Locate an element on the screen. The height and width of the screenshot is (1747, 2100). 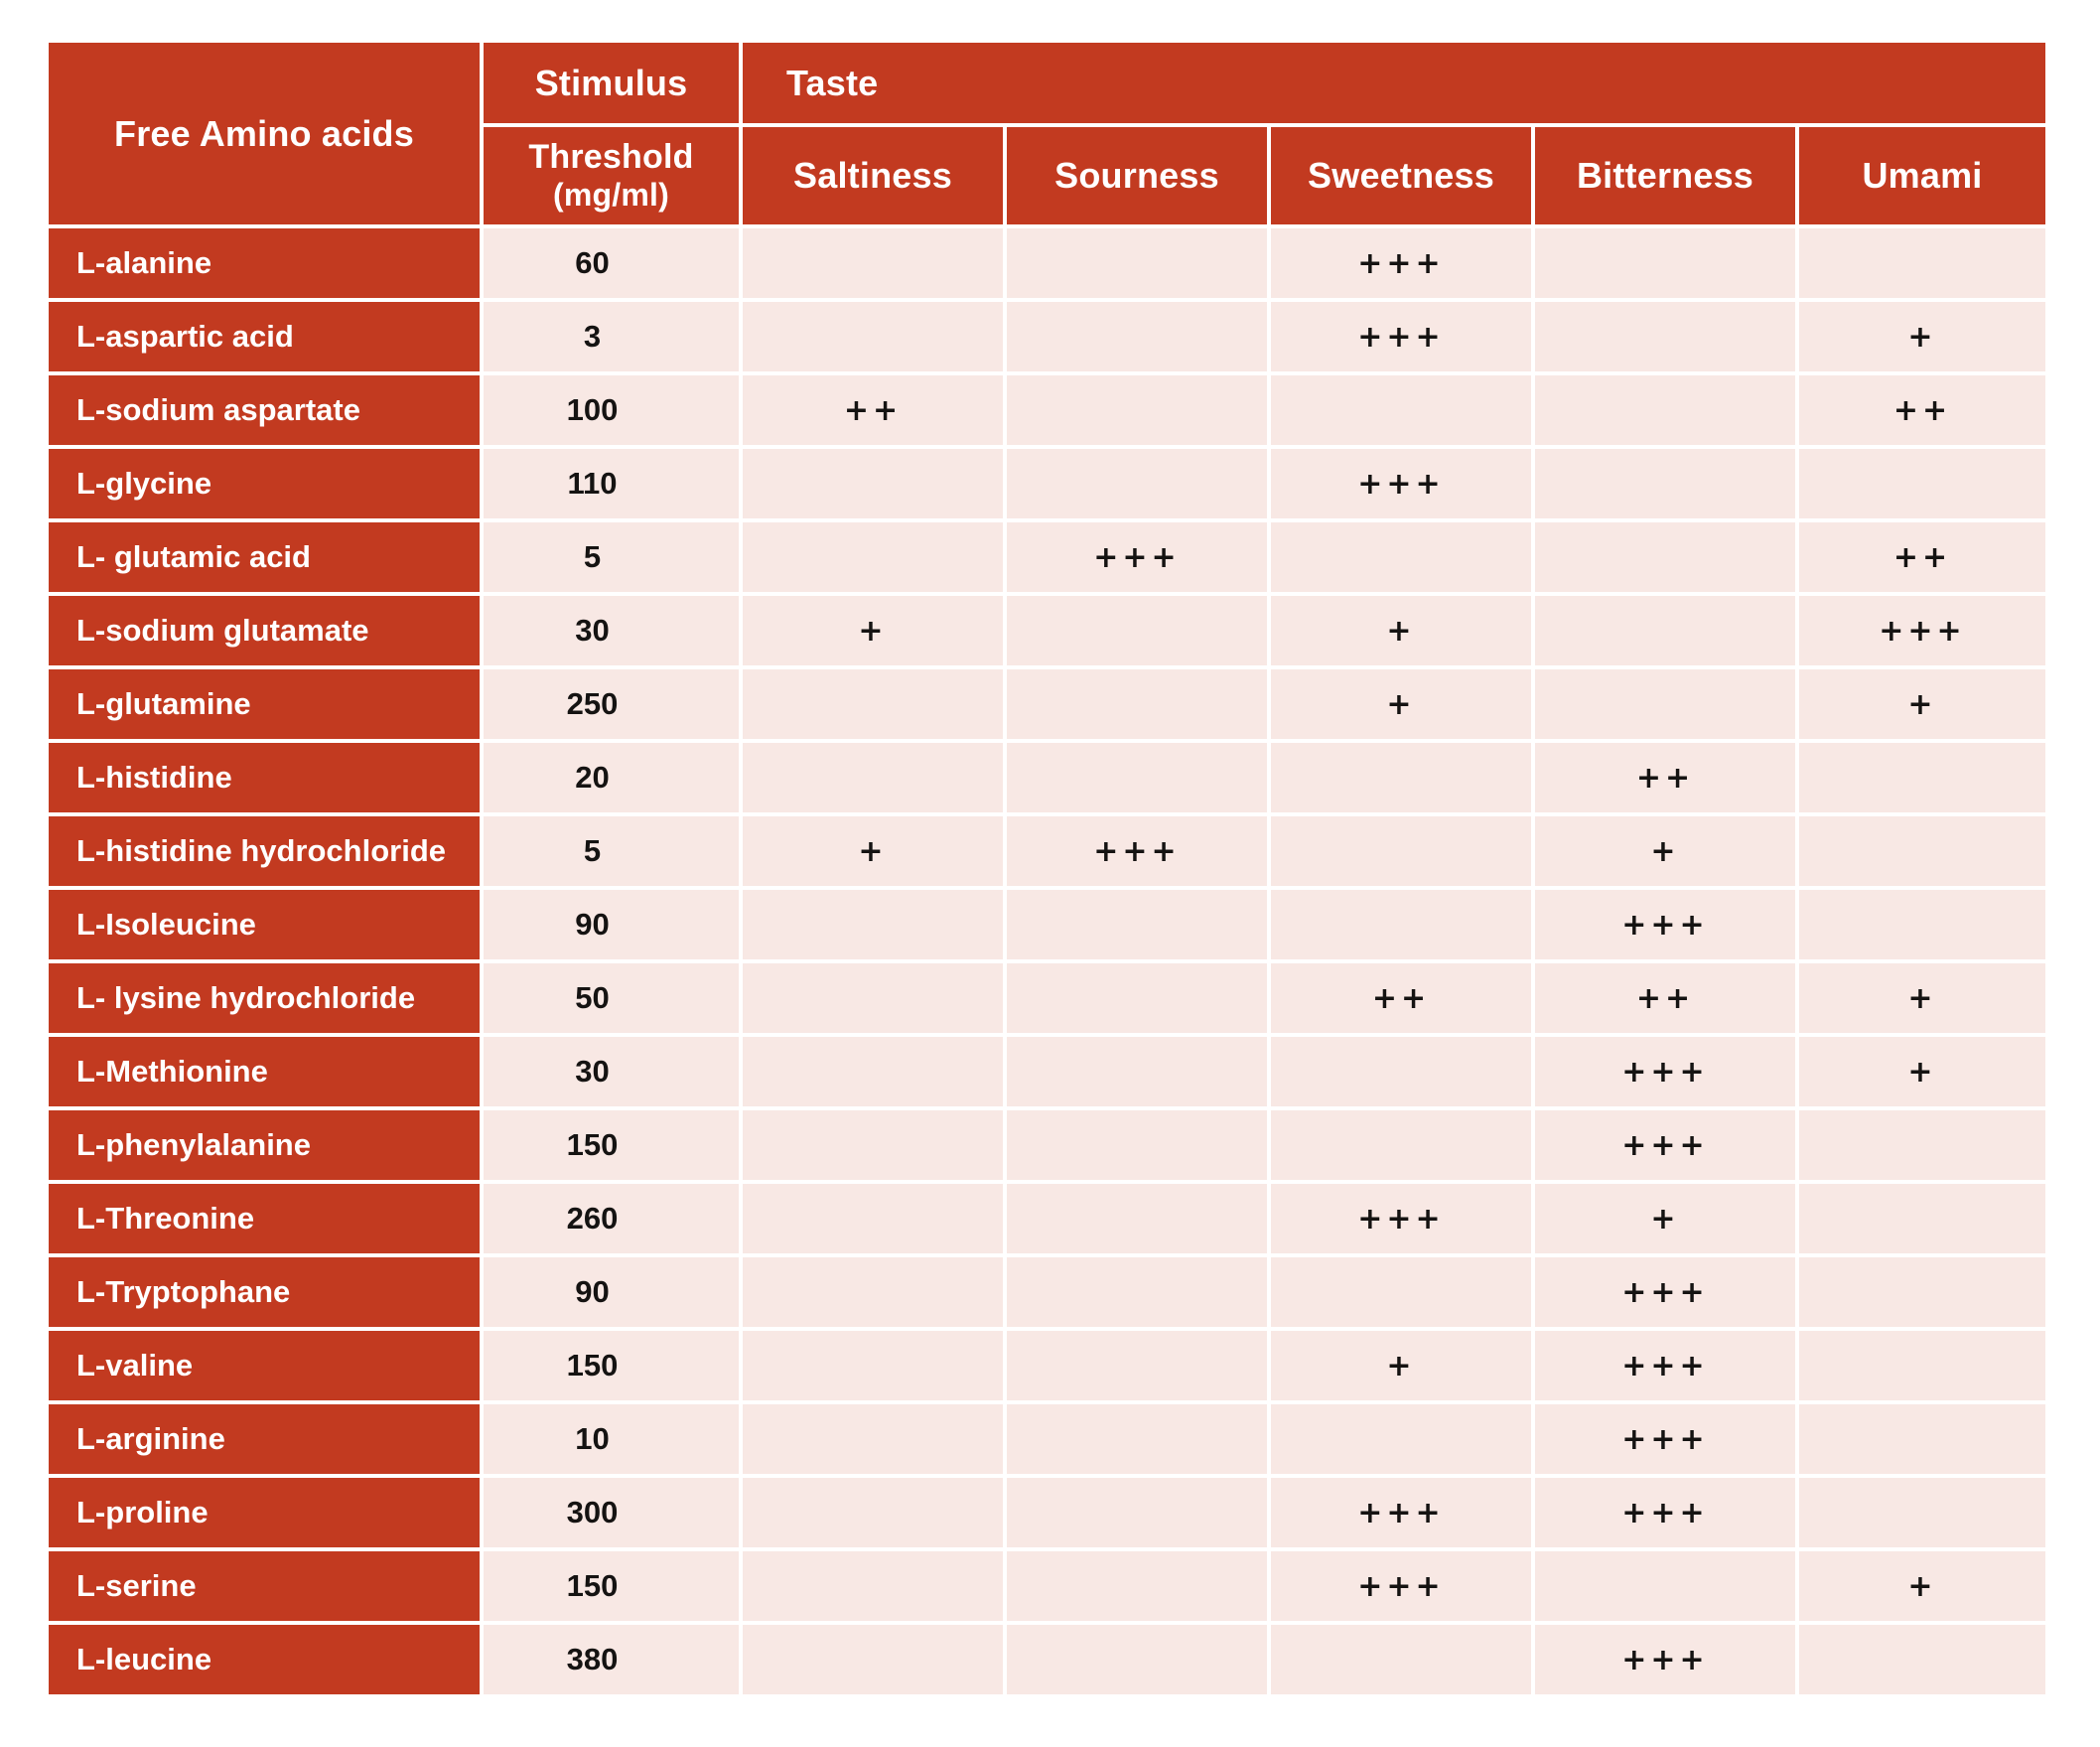
taste-mark-bitterness: ++ is located at coordinates (1665, 777).